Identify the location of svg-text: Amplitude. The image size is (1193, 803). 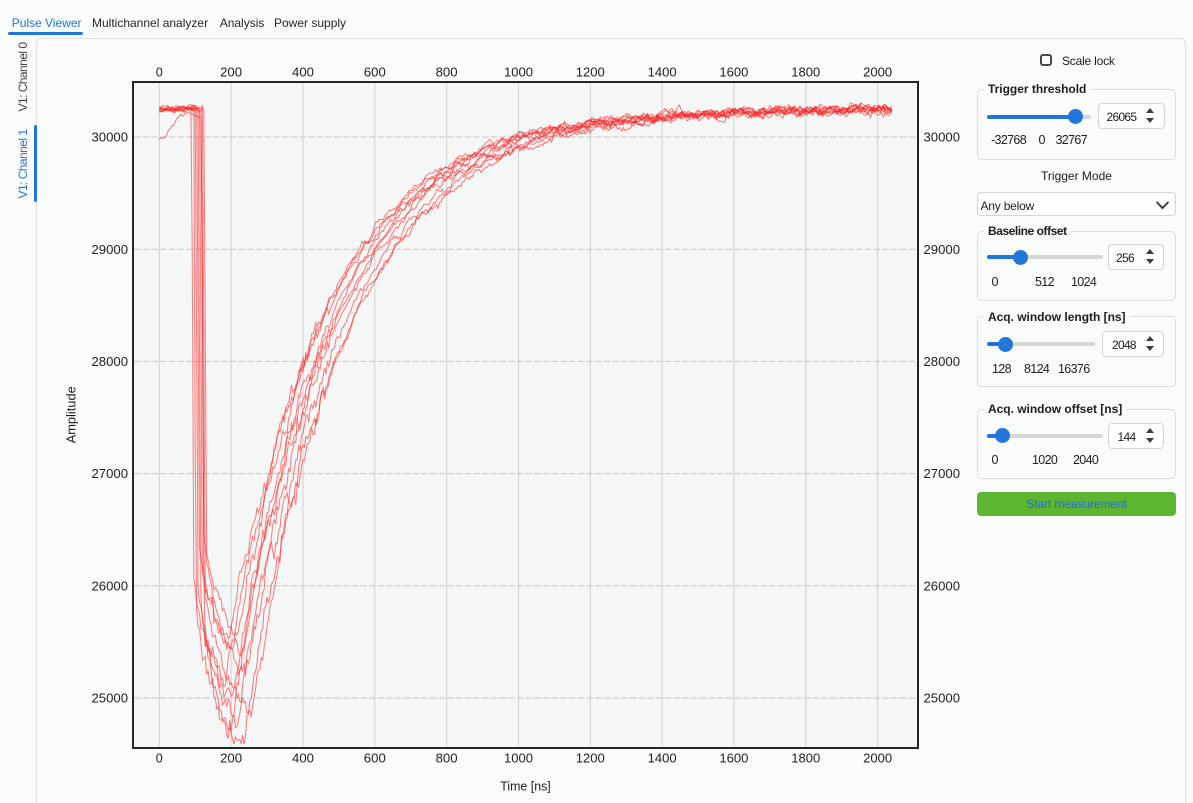
(71, 414).